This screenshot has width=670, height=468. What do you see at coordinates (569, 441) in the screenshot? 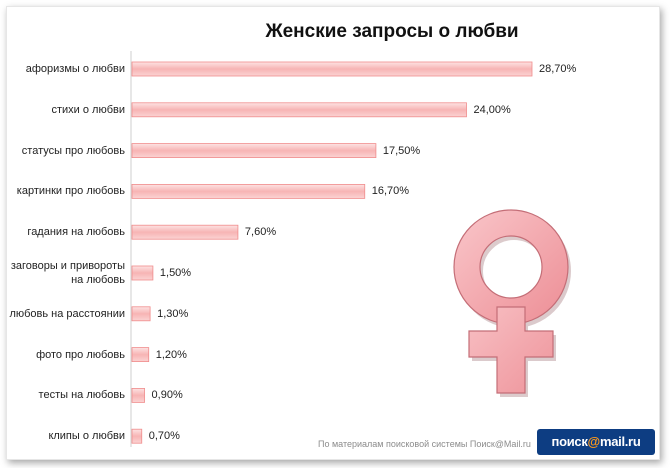
I see `logo-prefix: поиск` at bounding box center [569, 441].